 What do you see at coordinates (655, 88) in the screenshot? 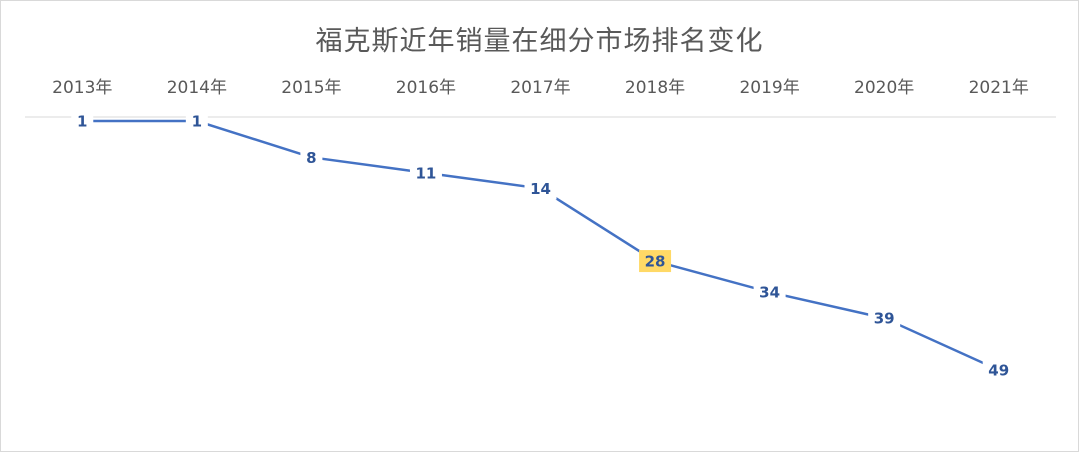
I see `x-tick-label: 2018年` at bounding box center [655, 88].